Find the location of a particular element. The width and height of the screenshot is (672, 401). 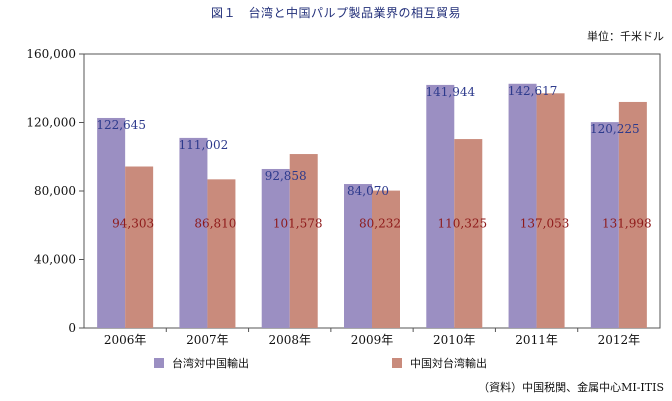

data-label-china-export: 86,810 is located at coordinates (215, 223).